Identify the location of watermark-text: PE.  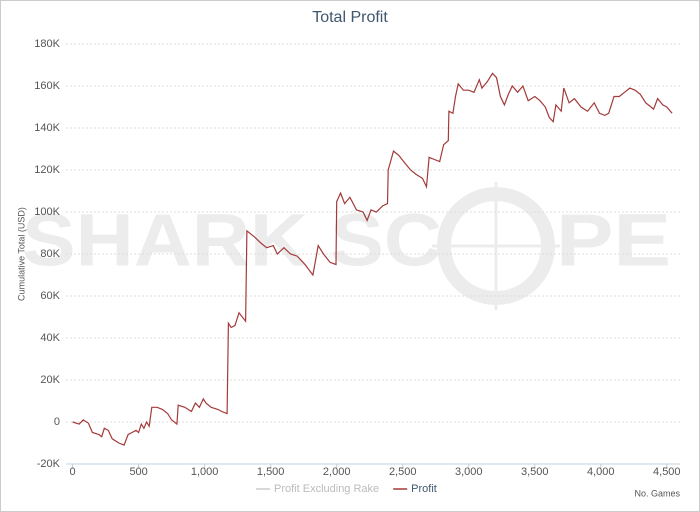
(613, 240).